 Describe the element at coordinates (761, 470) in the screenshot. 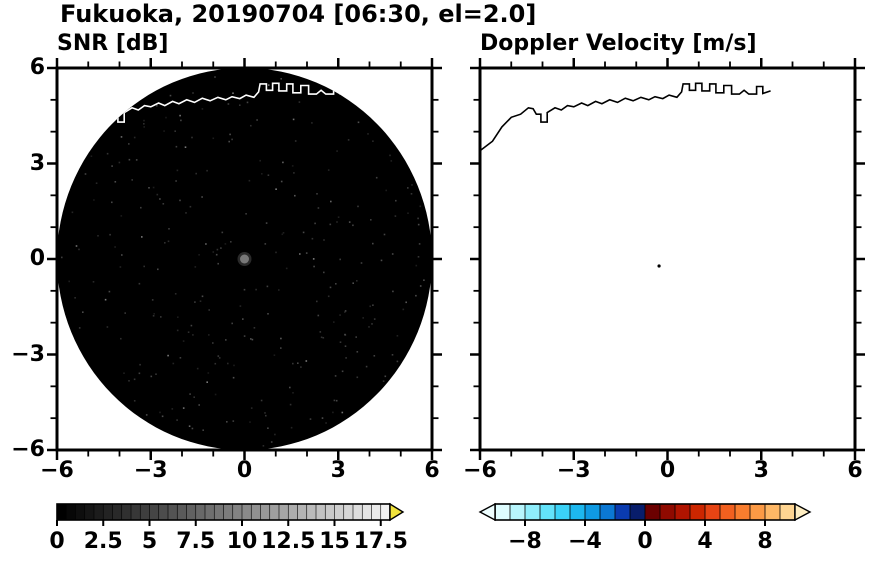

I see `velocity-x-tick-label: 3` at that location.